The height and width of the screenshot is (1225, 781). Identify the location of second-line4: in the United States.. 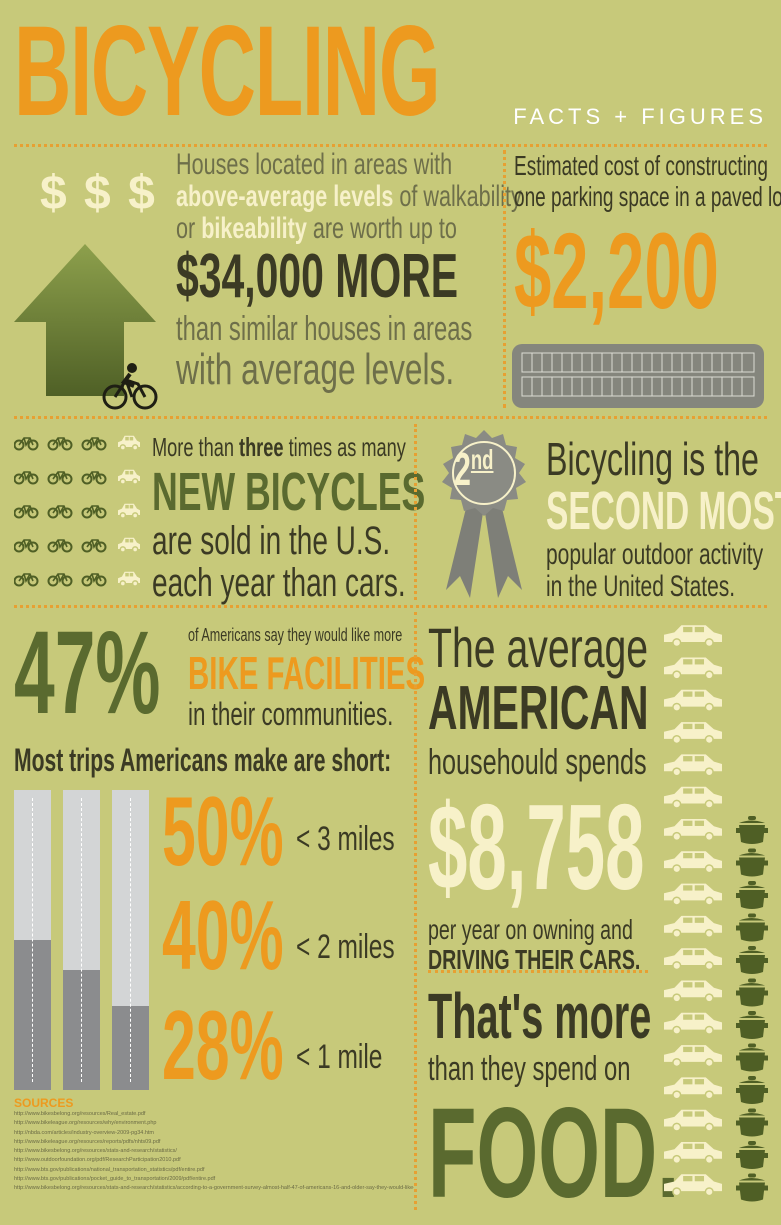
(641, 586).